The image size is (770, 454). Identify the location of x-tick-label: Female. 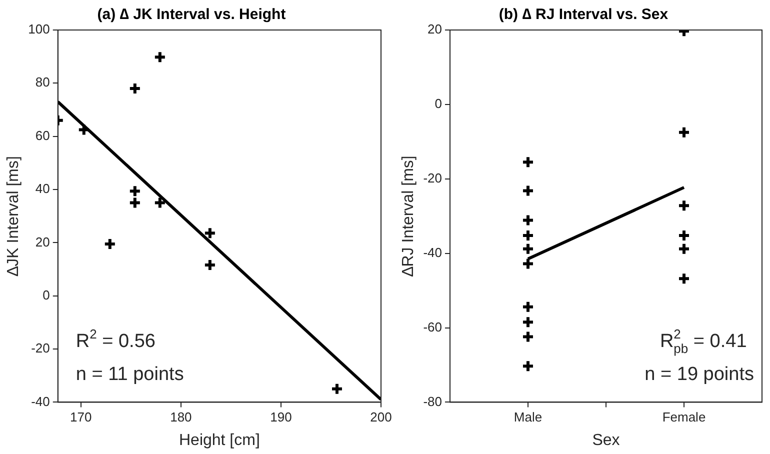
(684, 417).